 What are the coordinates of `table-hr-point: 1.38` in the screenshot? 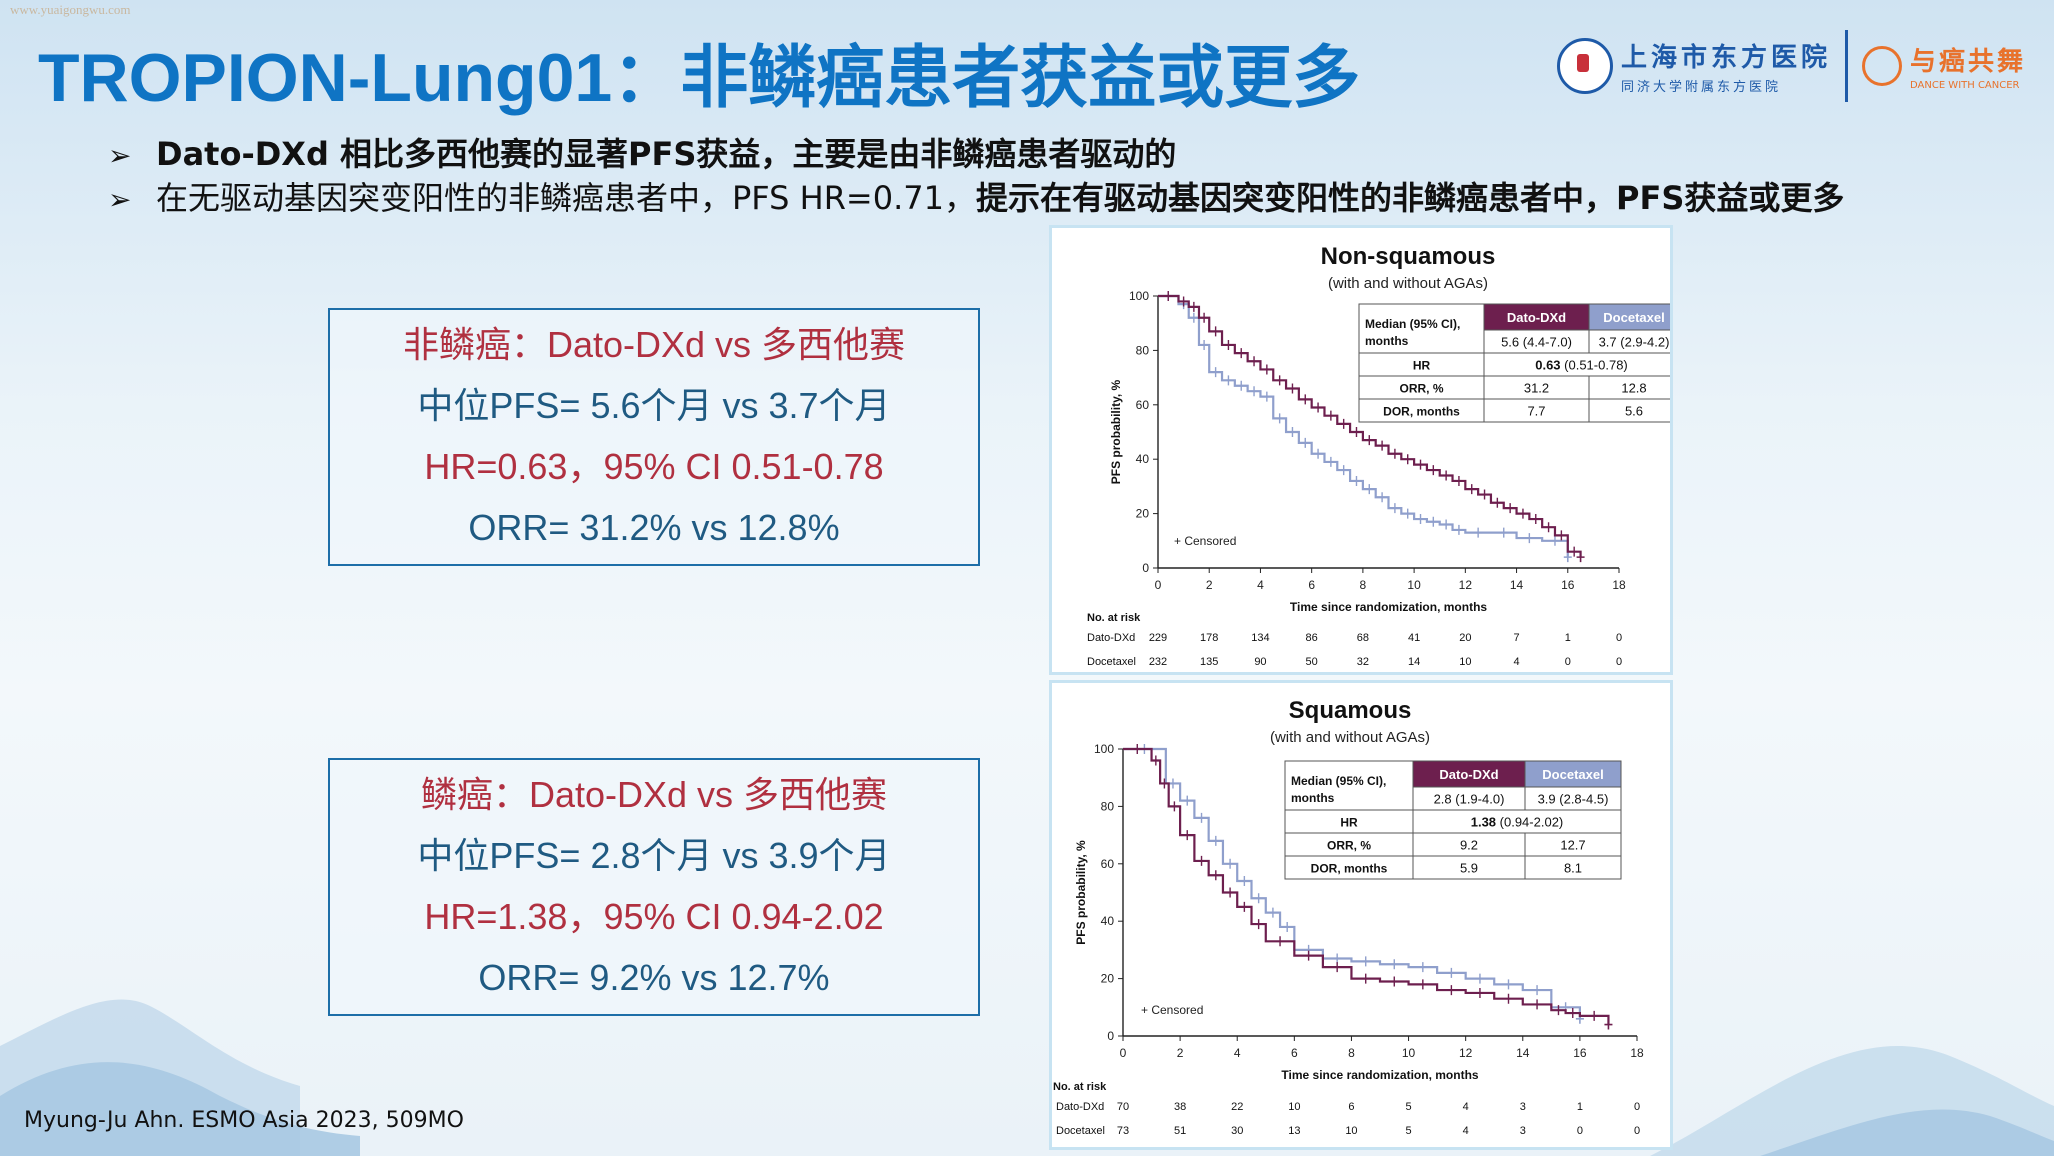 It's located at (1485, 822).